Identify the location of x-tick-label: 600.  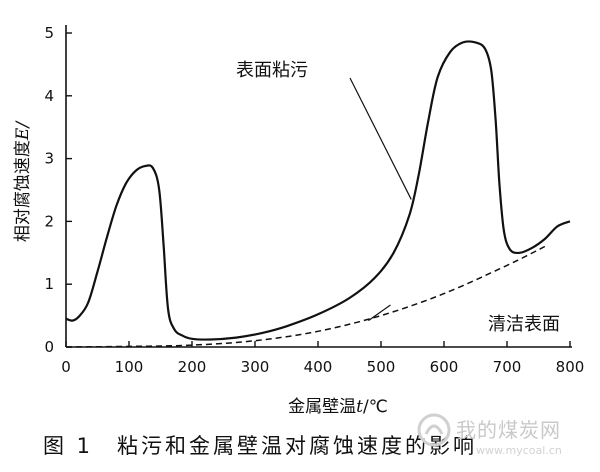
(444, 367).